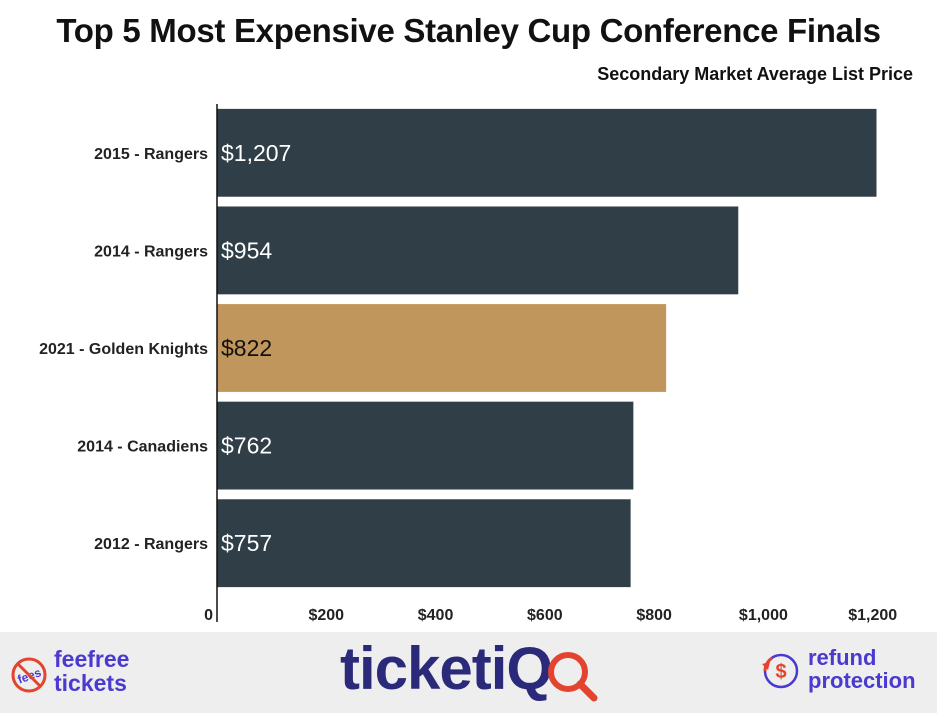  I want to click on magnifier-icon, so click(573, 677).